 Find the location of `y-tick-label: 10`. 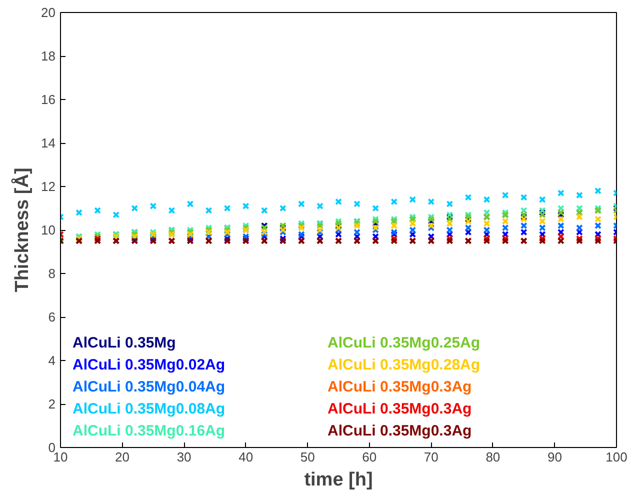

y-tick-label: 10 is located at coordinates (48, 230).